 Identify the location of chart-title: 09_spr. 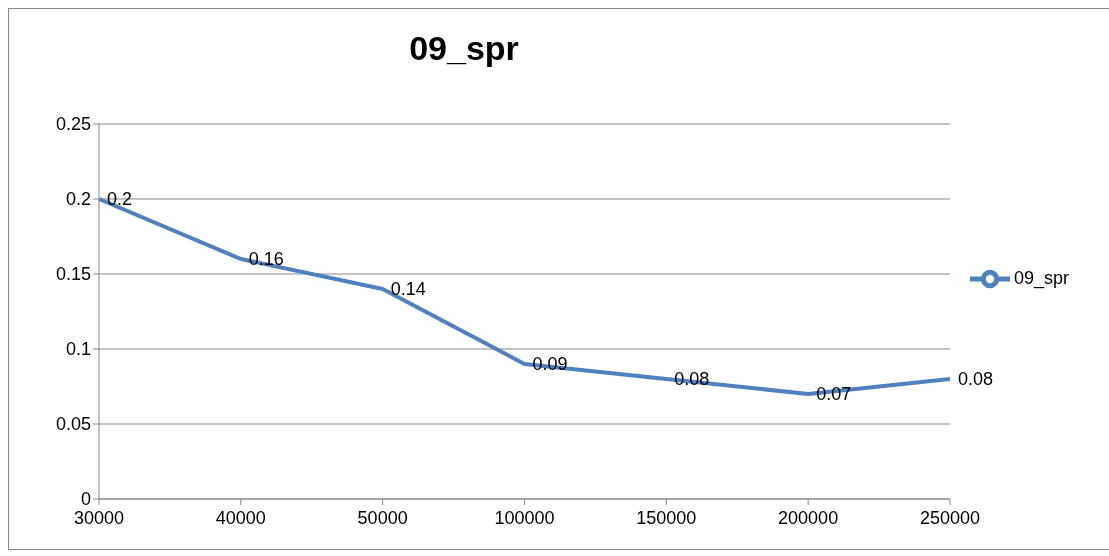
(464, 48).